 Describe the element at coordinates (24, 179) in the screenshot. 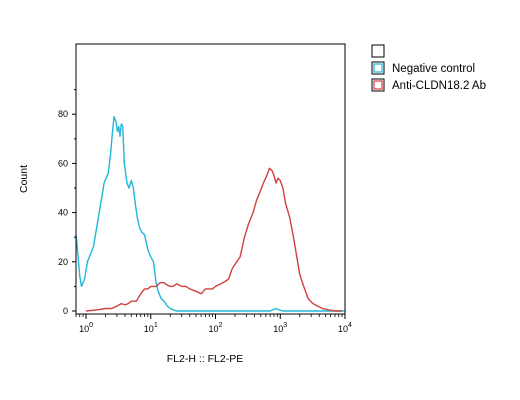

I see `y-axis-title: Count` at that location.